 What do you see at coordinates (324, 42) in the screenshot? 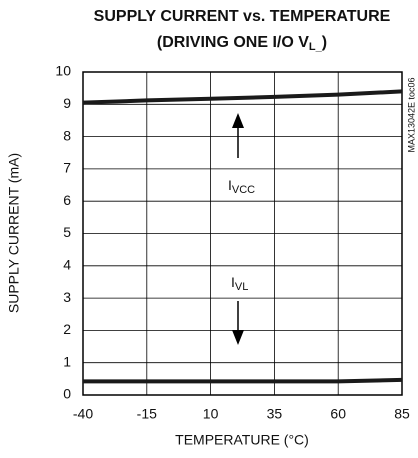
I see `subtitle-part: )` at bounding box center [324, 42].